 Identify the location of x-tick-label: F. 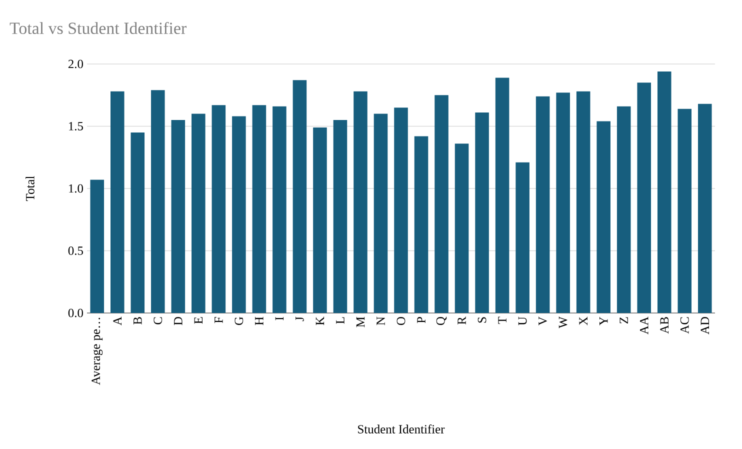
(218, 320).